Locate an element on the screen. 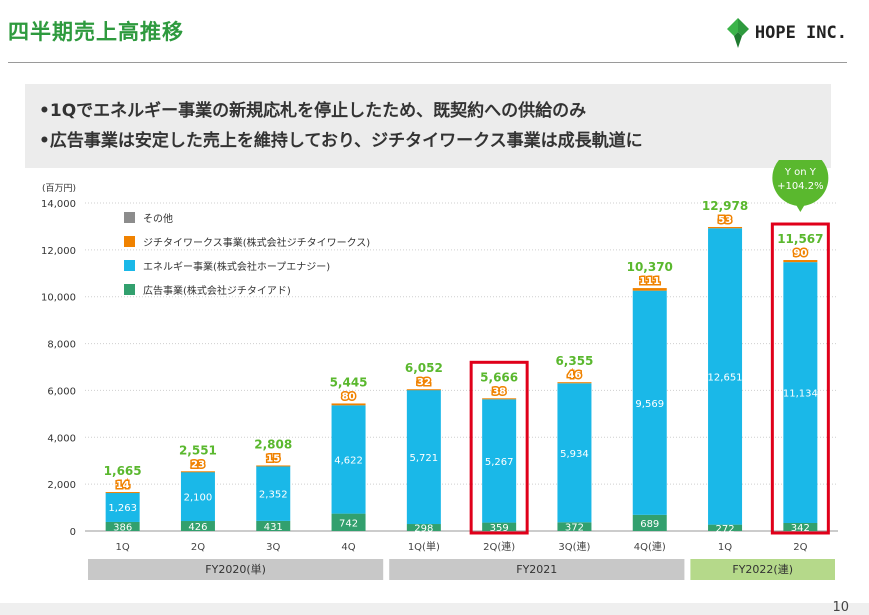 The height and width of the screenshot is (615, 869). legend-swatch-energy is located at coordinates (129, 265).